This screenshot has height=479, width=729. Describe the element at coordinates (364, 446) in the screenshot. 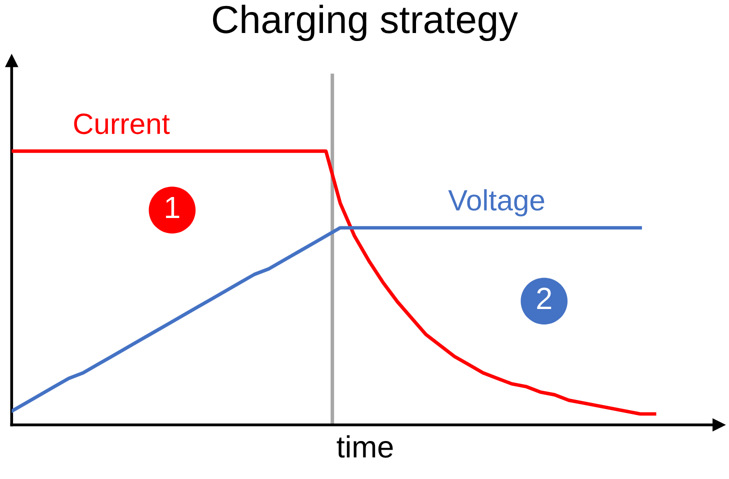

I see `x-axis-title: time` at that location.